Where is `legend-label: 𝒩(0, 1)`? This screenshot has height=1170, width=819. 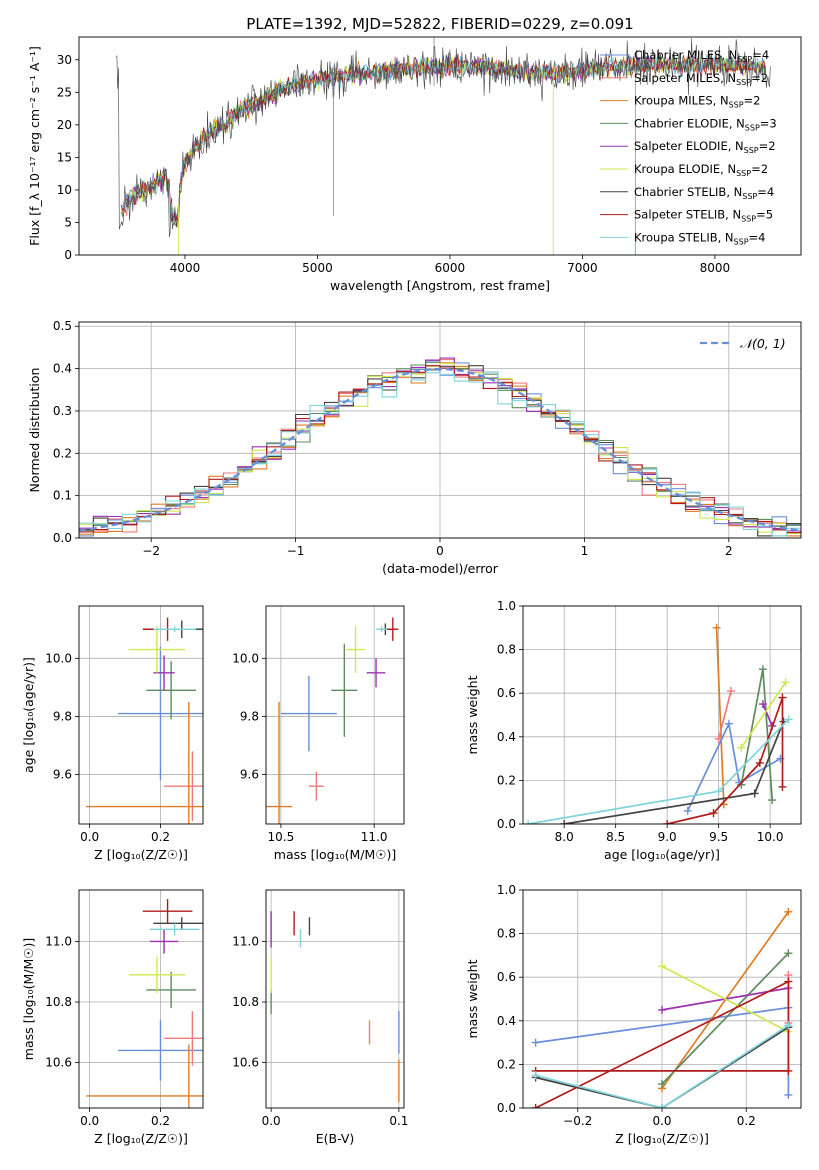
legend-label: 𝒩(0, 1) is located at coordinates (763, 343).